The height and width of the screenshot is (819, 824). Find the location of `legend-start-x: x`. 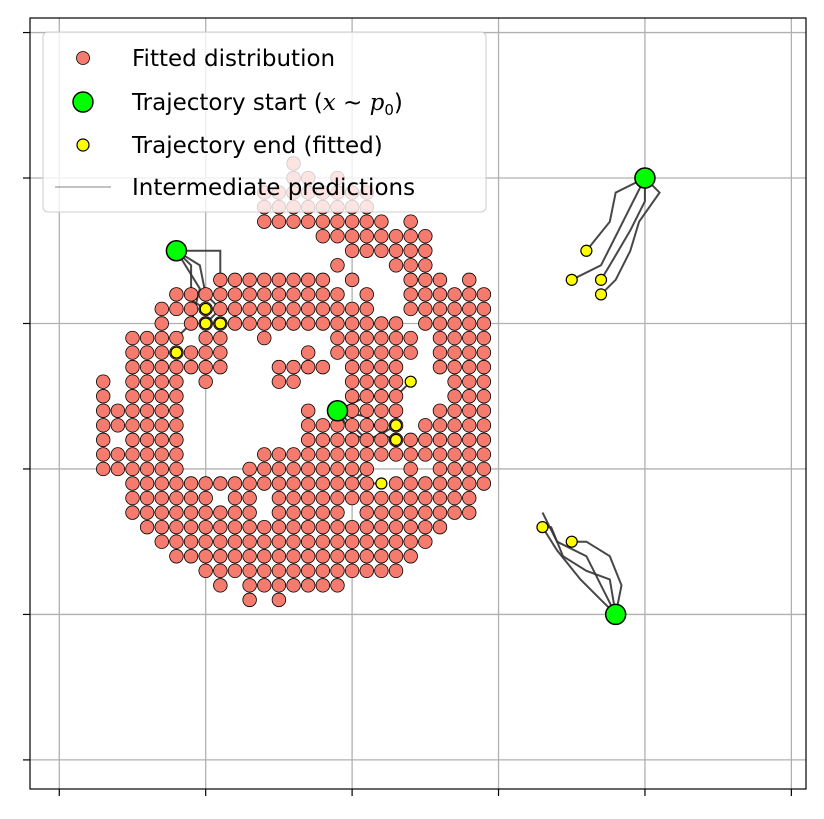

legend-start-x: x is located at coordinates (329, 103).